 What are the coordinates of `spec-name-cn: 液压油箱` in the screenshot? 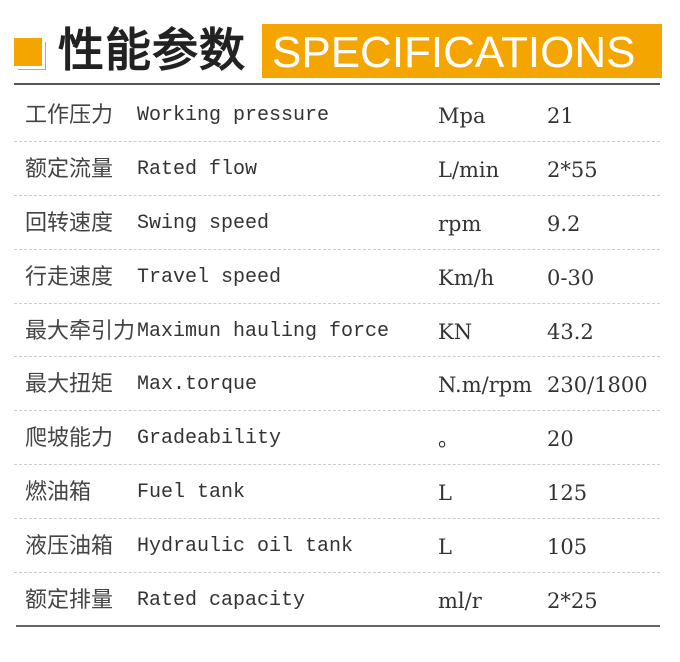 It's located at (69, 547).